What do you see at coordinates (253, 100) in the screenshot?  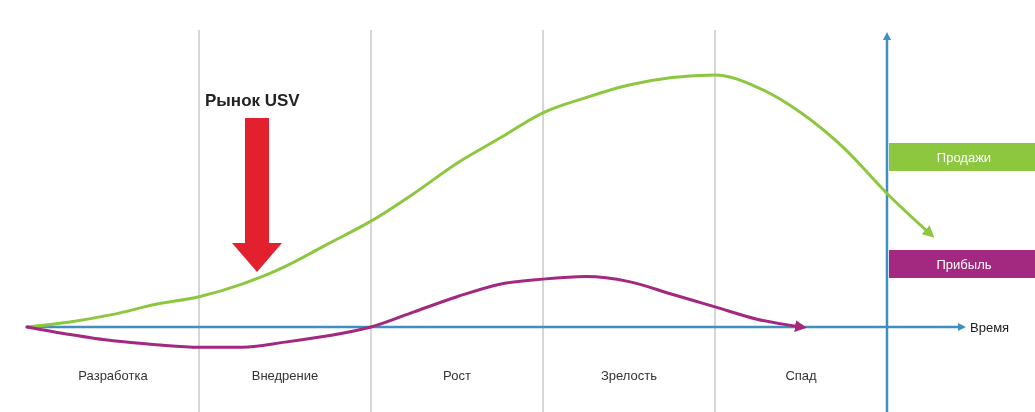 I see `annotation: Рынок USV` at bounding box center [253, 100].